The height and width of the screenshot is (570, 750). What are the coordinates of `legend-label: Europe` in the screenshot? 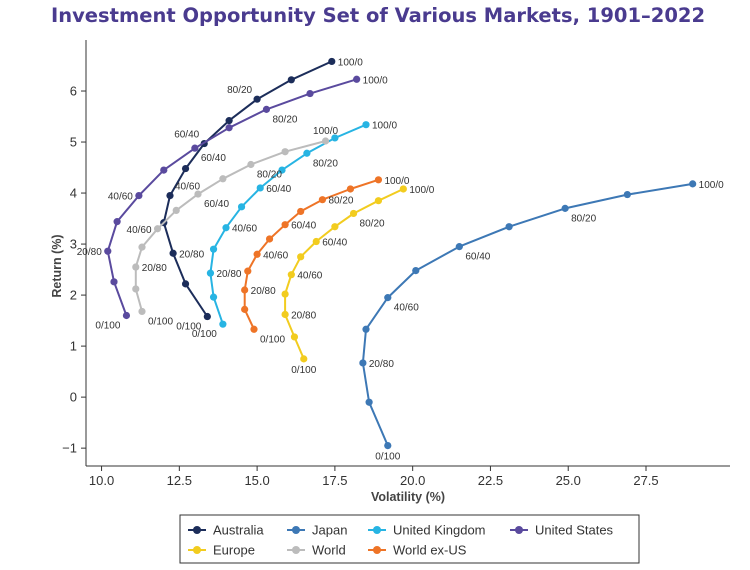 It's located at (234, 550).